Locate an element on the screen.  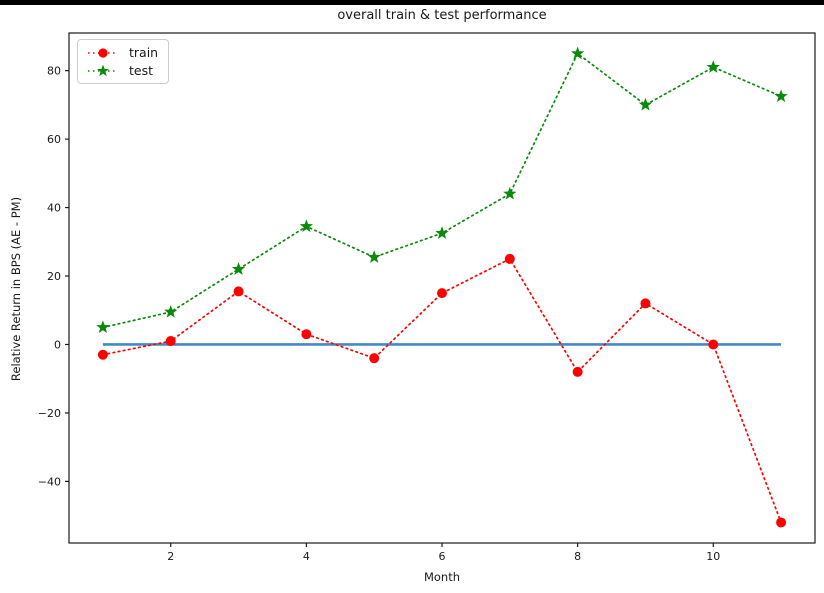
legend-label-train: train is located at coordinates (144, 52).